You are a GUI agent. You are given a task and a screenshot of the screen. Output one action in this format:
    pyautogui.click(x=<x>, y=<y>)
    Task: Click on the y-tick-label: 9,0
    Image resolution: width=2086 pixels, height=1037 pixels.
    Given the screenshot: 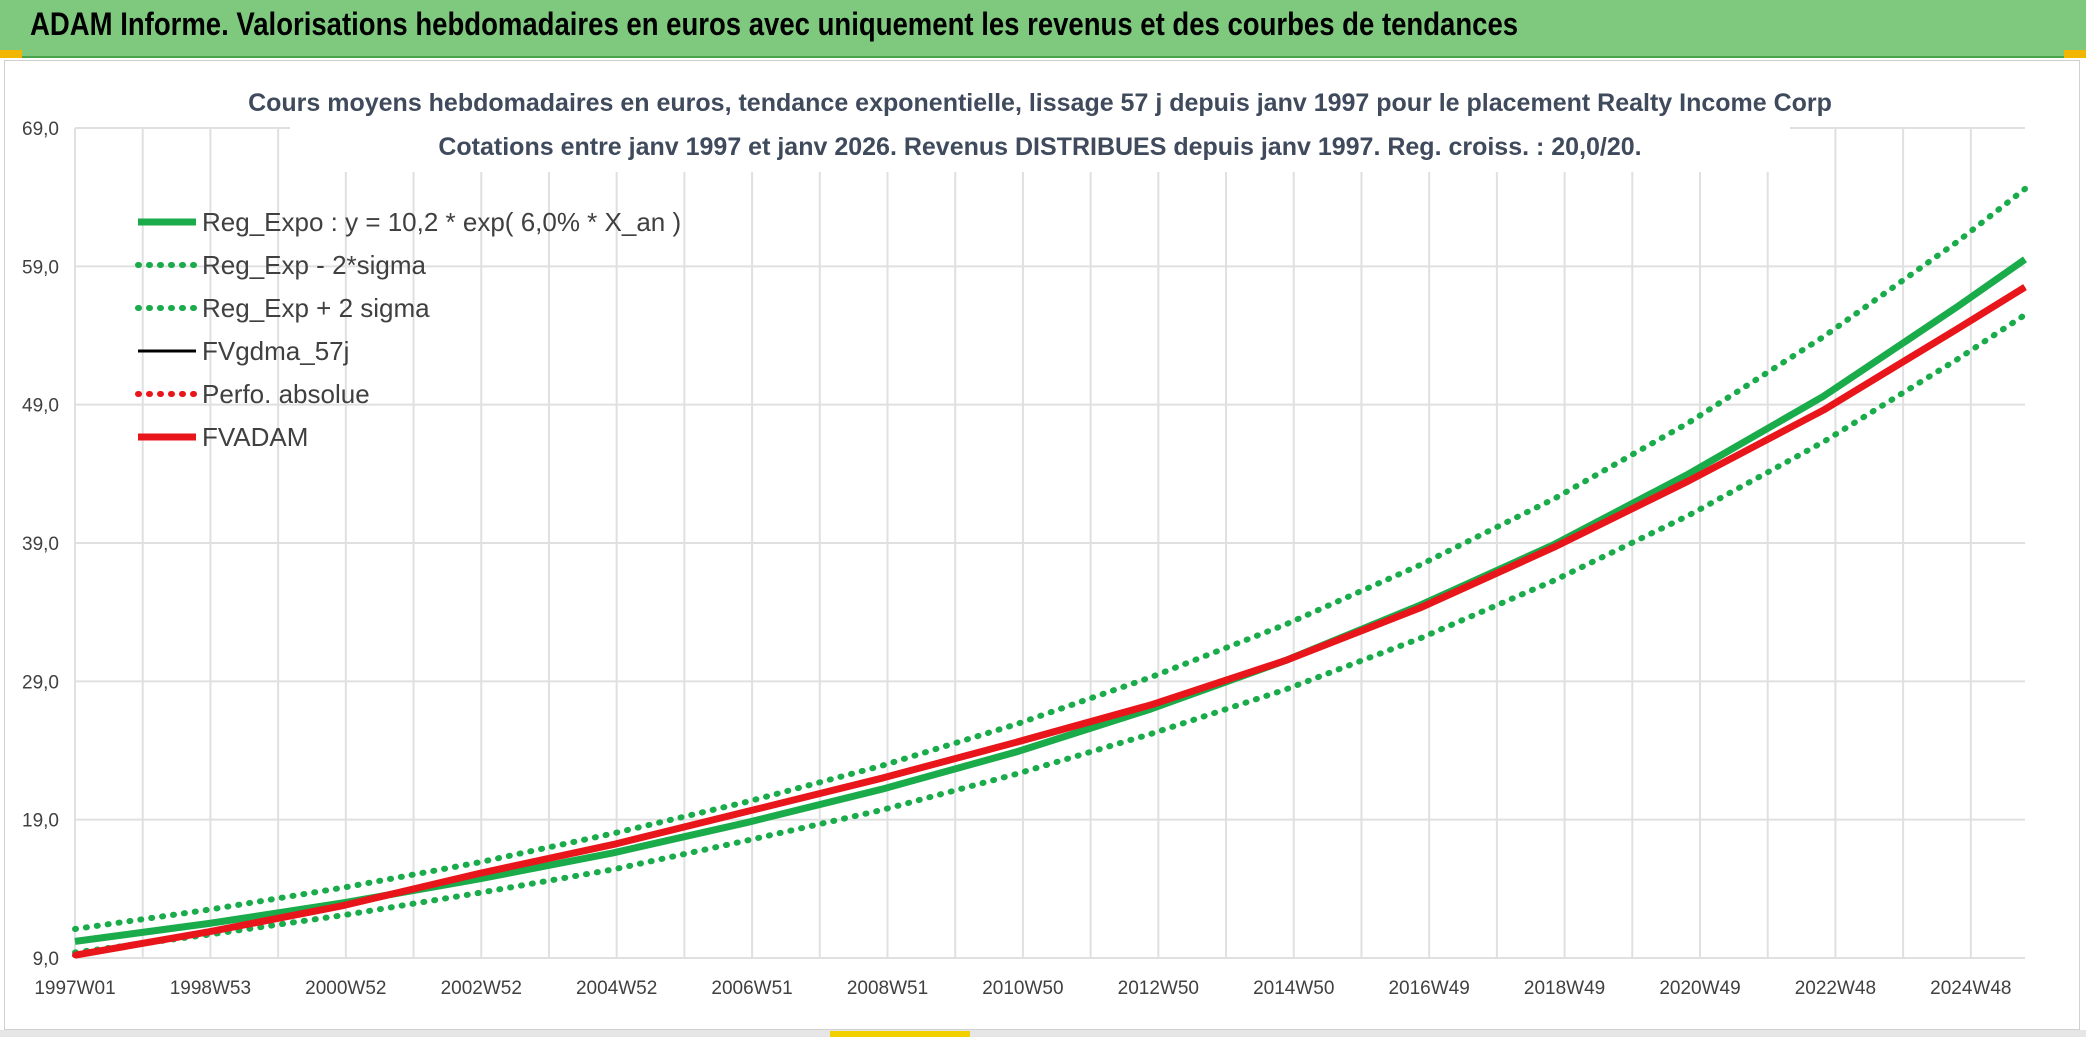 What is the action you would take?
    pyautogui.click(x=46, y=959)
    